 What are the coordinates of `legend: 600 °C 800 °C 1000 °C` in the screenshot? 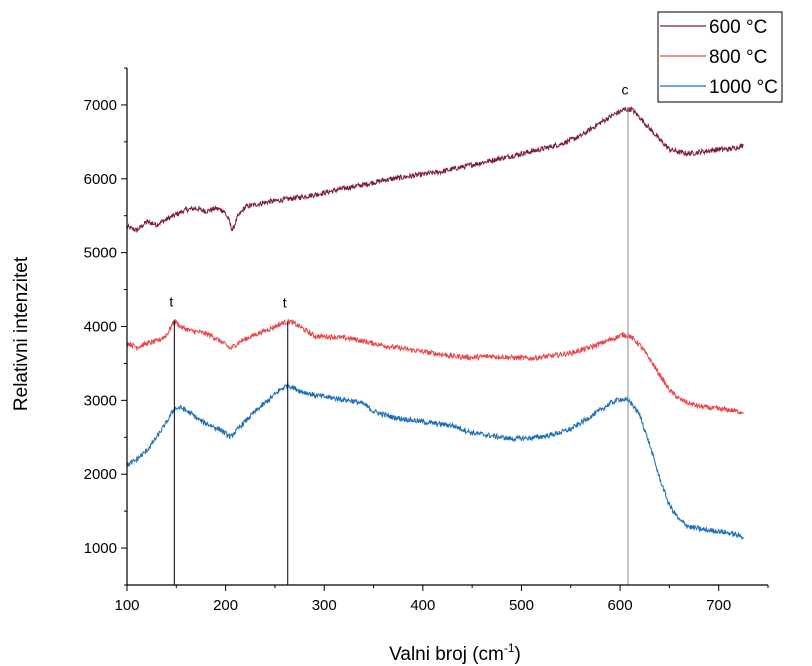 It's located at (720, 57).